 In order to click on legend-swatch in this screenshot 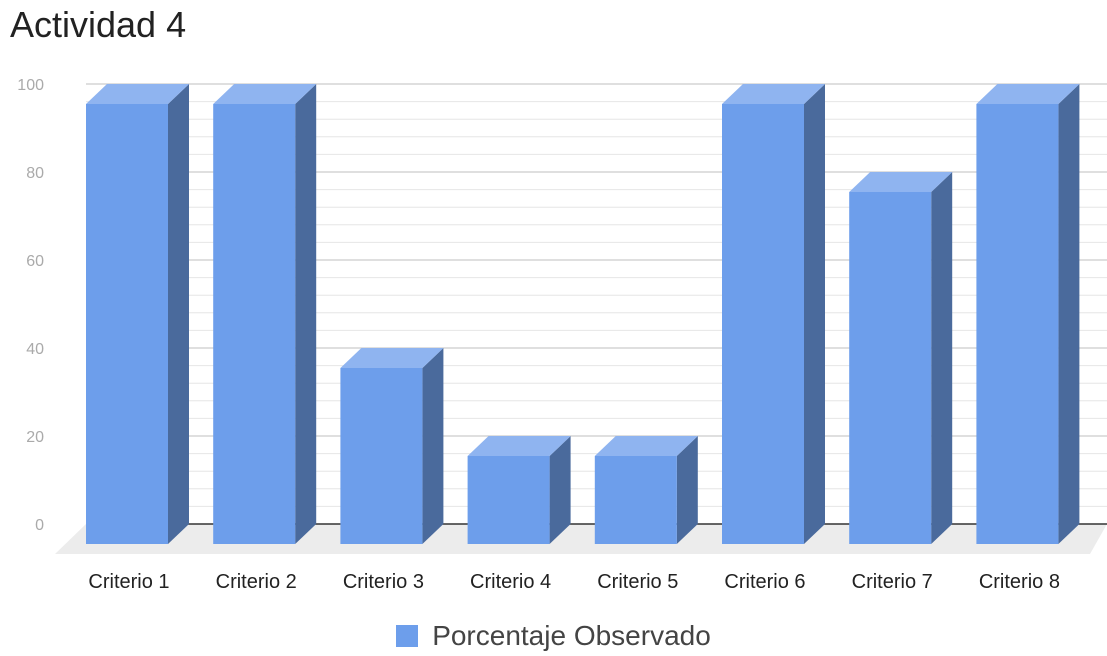, I will do `click(407, 636)`.